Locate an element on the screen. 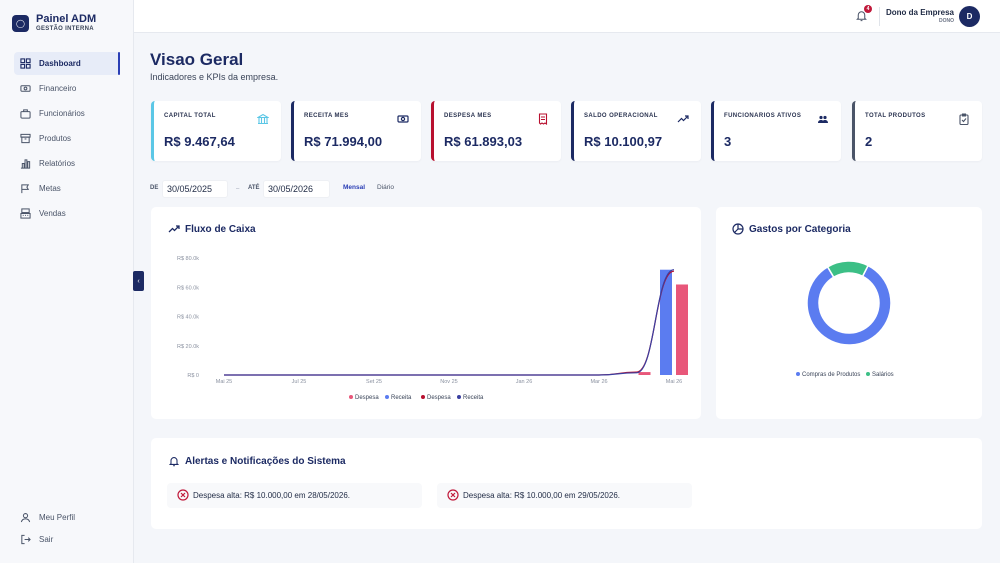  sidebar-item-label: Metas is located at coordinates (50, 188).